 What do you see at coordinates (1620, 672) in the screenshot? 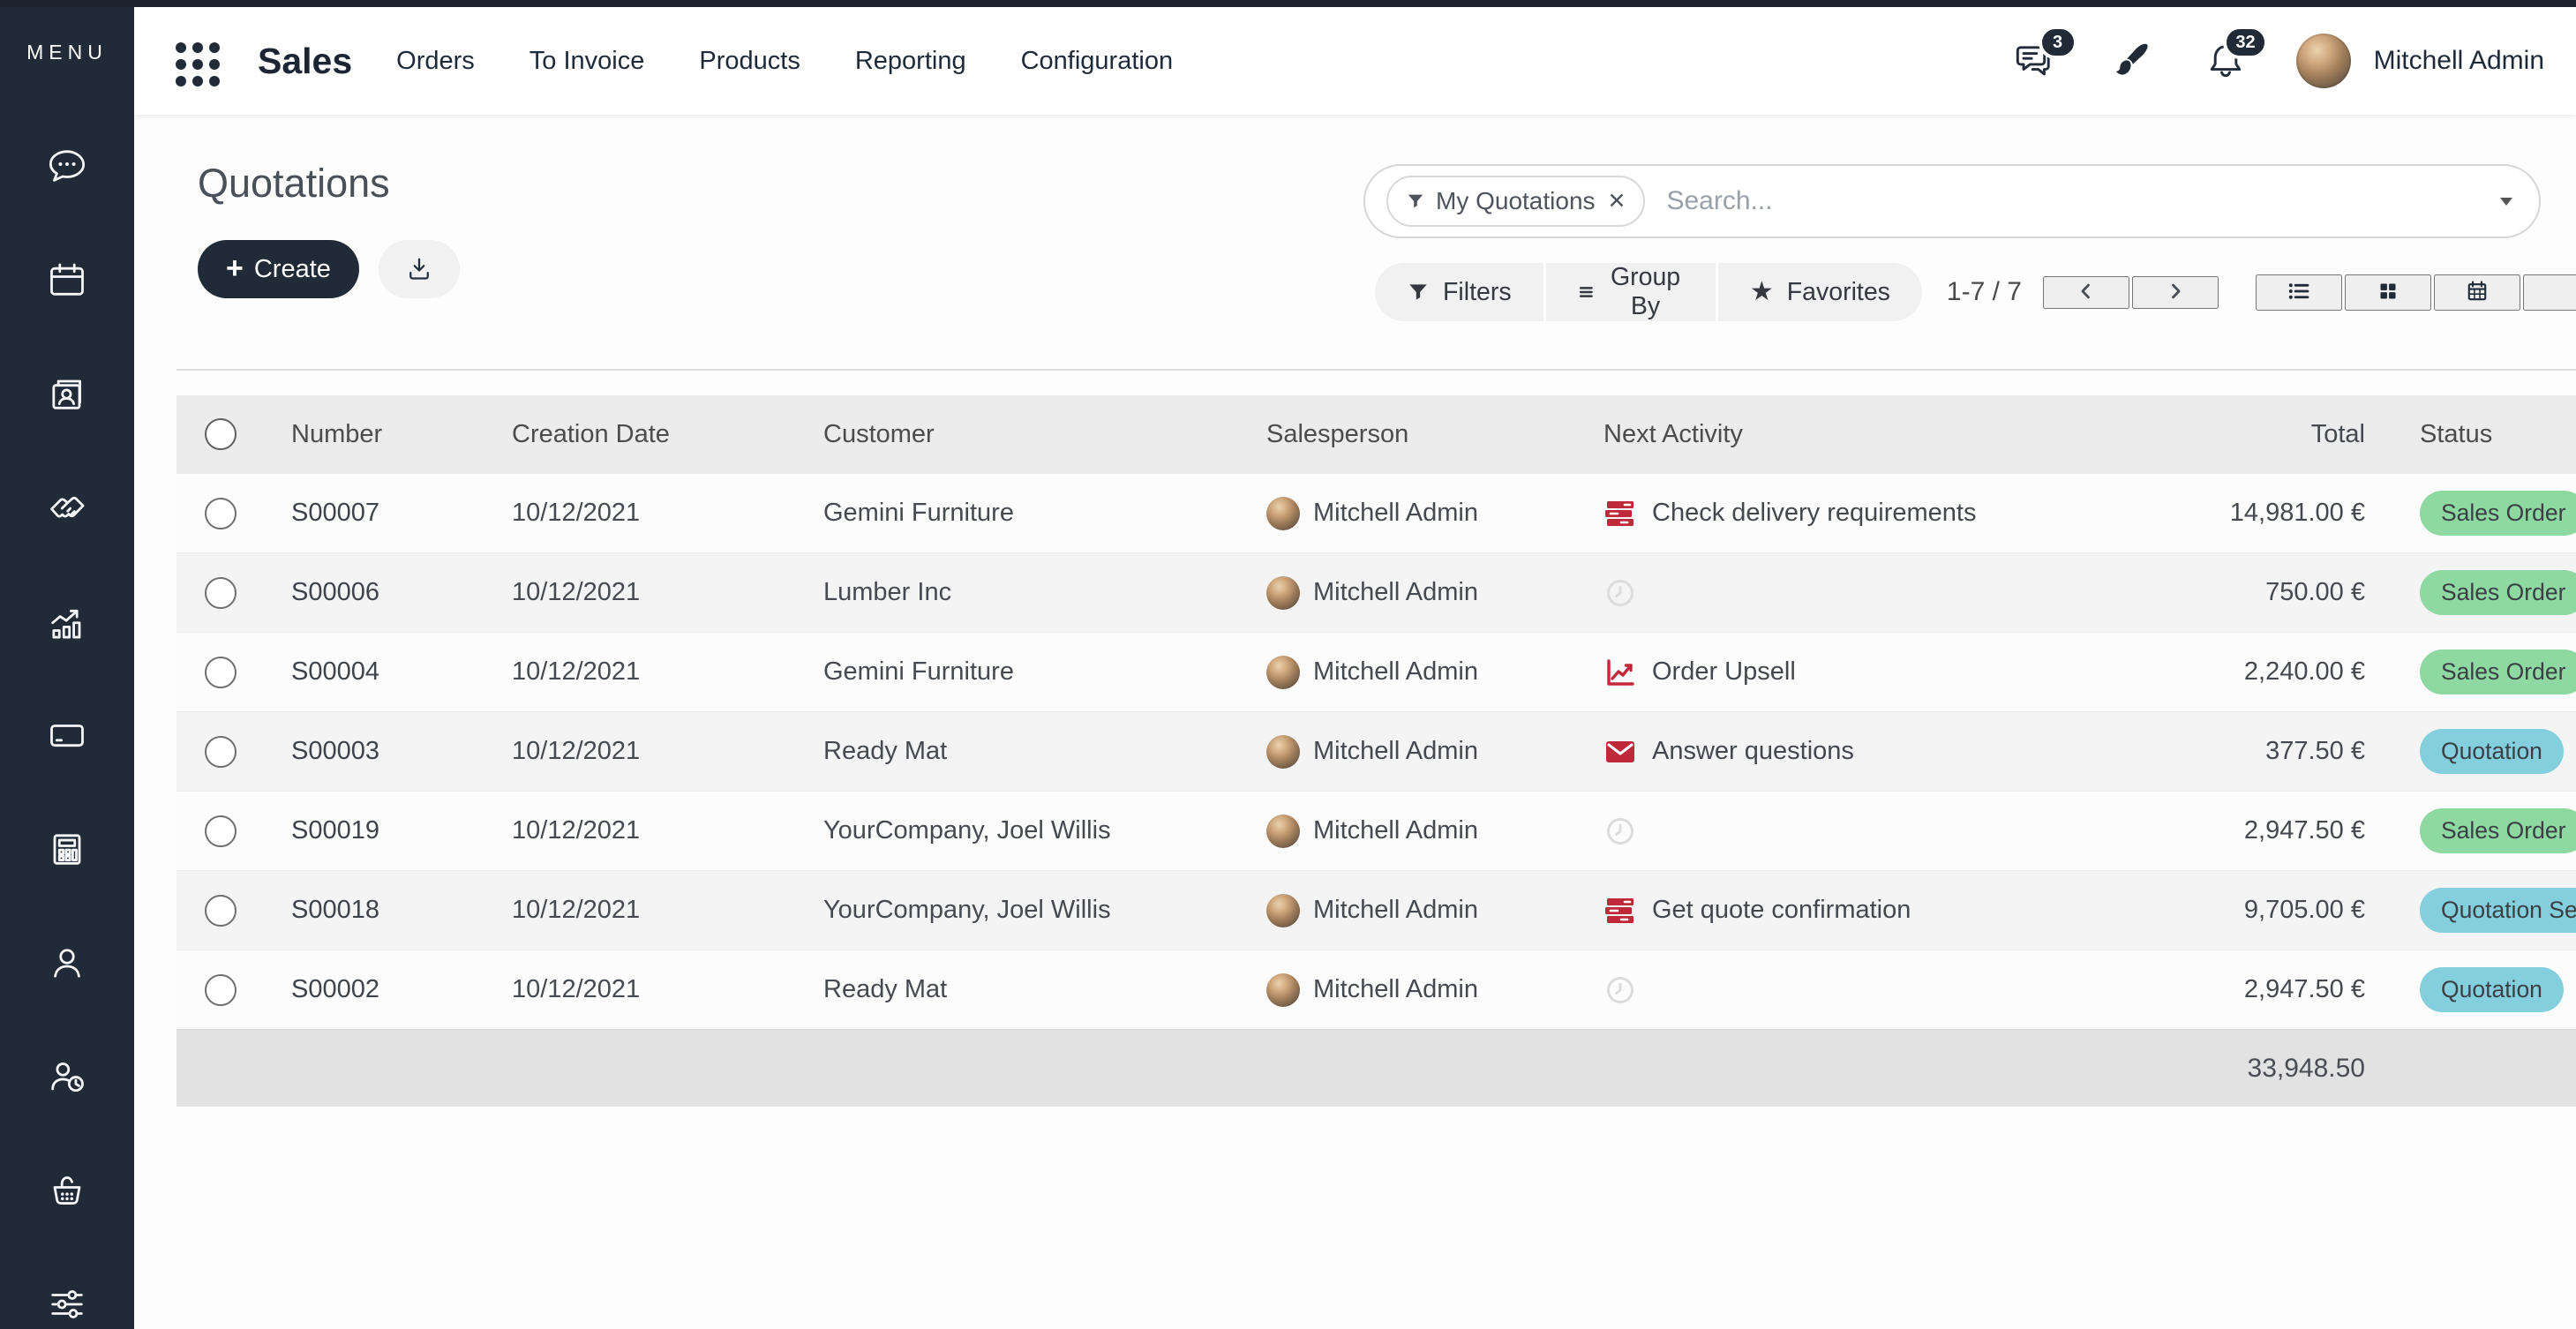
I see `activity-chart-icon` at bounding box center [1620, 672].